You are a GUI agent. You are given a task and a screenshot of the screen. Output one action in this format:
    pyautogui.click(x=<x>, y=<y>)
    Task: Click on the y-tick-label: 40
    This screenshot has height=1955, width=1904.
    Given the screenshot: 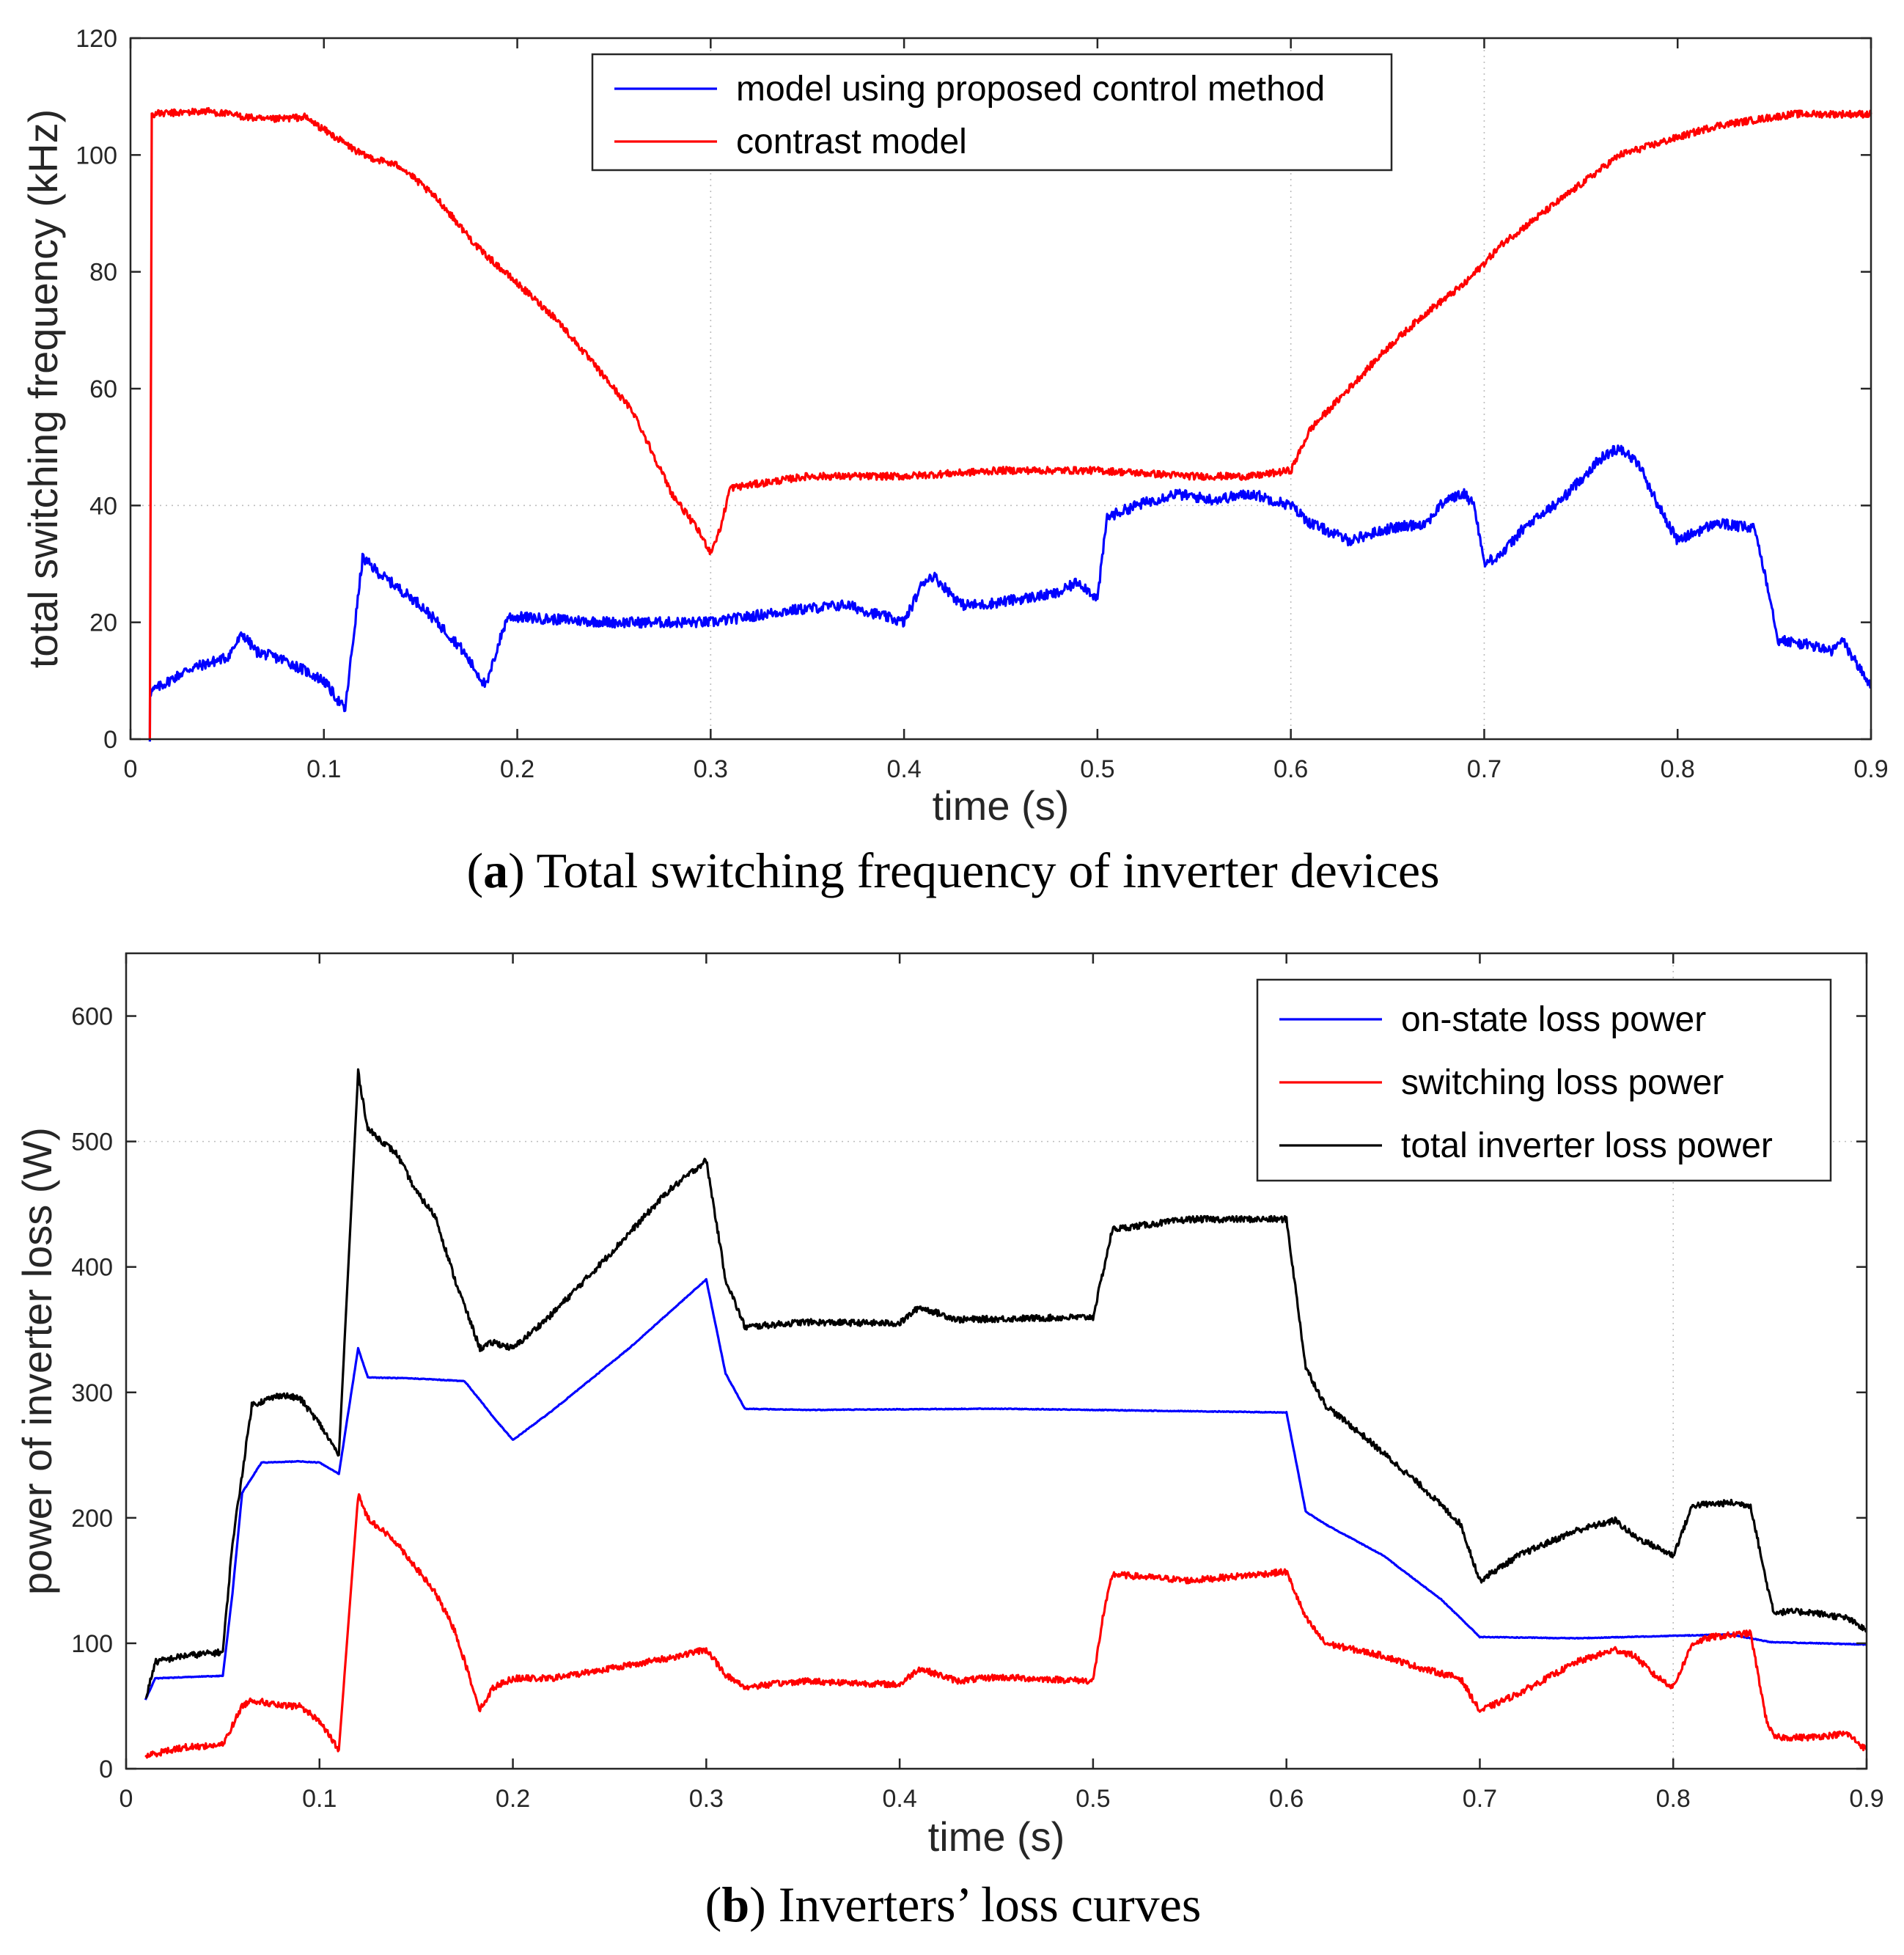 What is the action you would take?
    pyautogui.click(x=103, y=506)
    